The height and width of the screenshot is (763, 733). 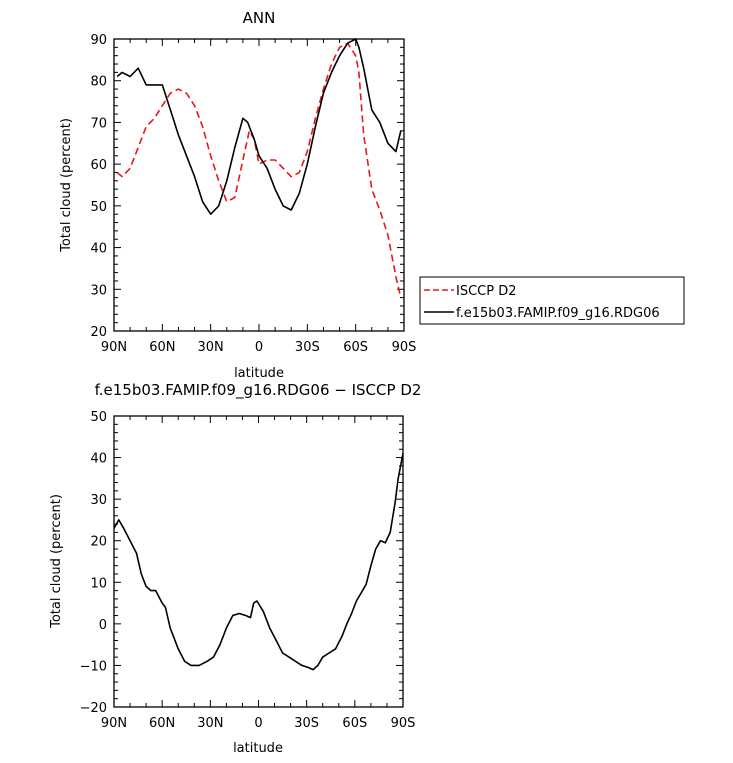 I want to click on top-y-tick-label: 90, so click(x=98, y=40).